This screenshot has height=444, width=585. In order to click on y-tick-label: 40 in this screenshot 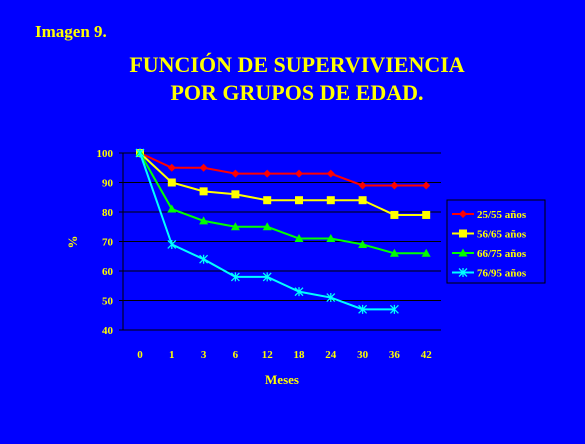, I will do `click(108, 331)`.